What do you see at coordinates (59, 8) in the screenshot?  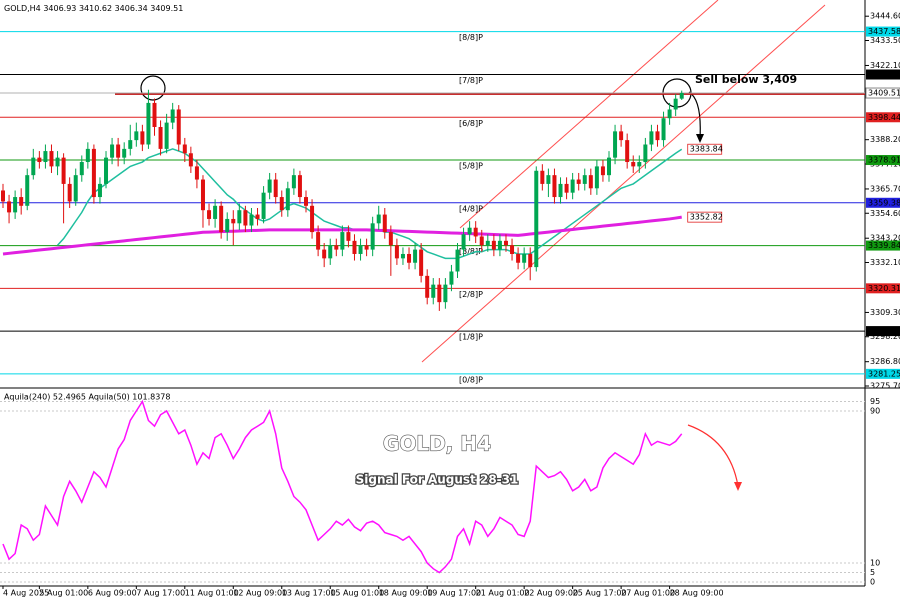 I see `open: 3406.93` at bounding box center [59, 8].